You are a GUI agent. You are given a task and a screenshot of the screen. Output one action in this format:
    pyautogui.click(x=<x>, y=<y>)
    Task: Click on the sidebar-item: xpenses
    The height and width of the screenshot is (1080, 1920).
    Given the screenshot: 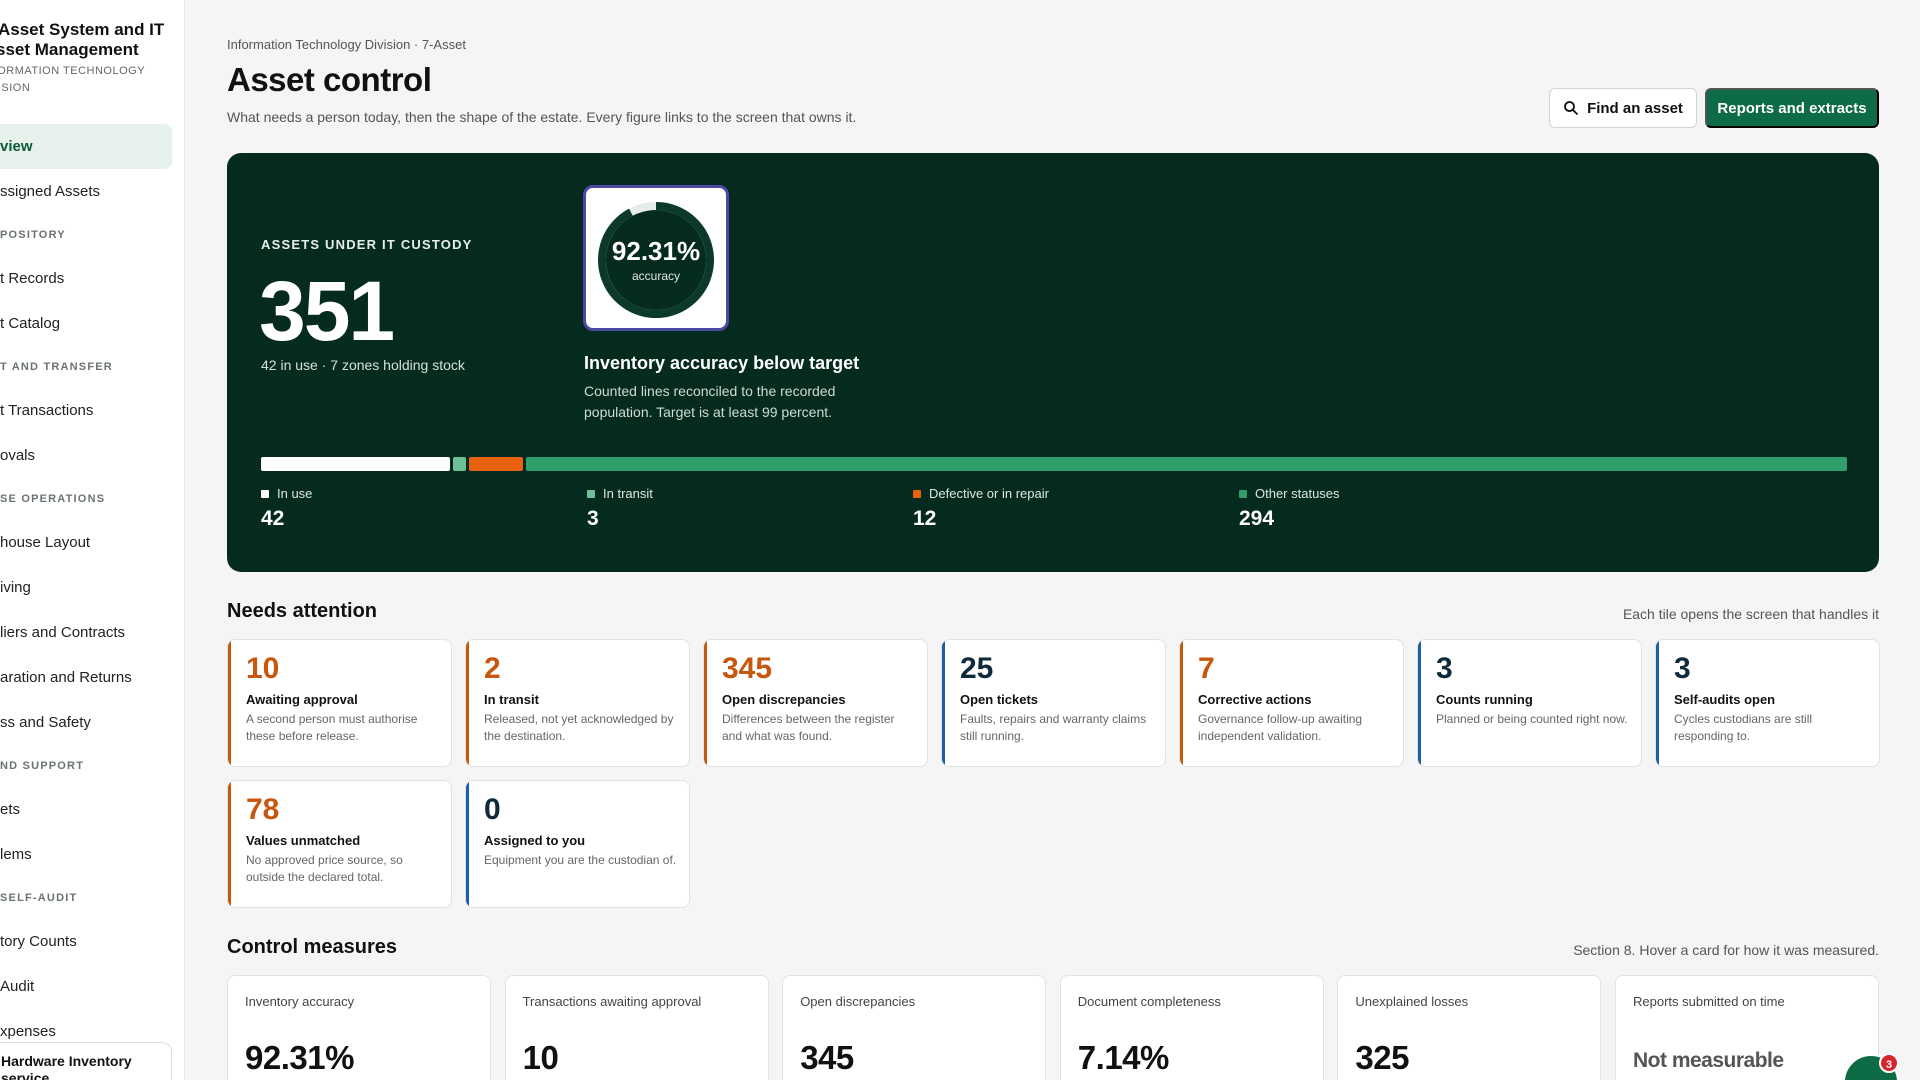 What is the action you would take?
    pyautogui.click(x=28, y=1031)
    